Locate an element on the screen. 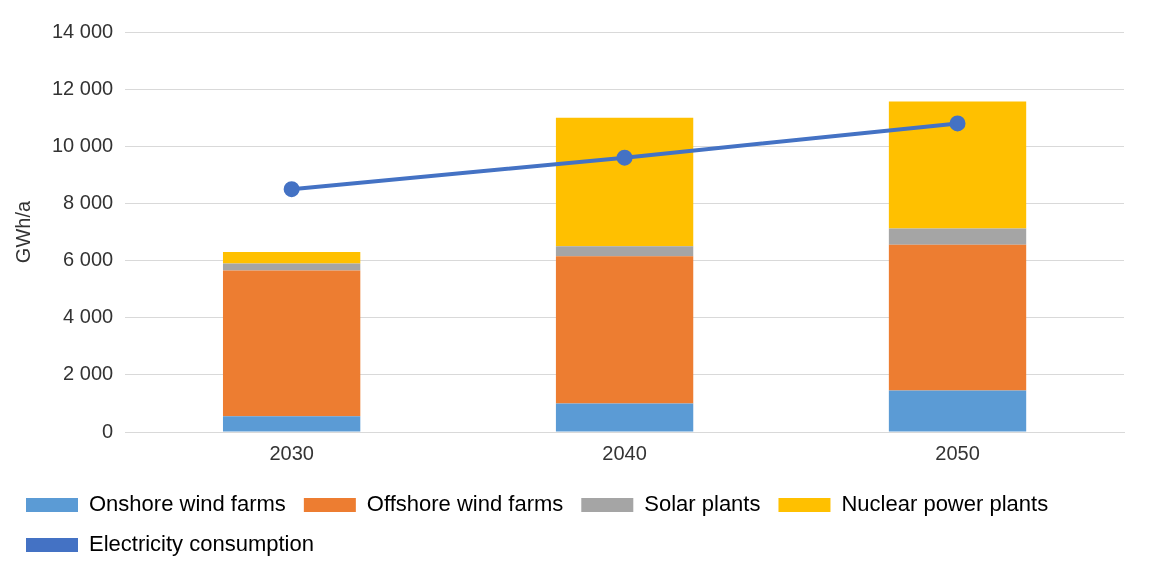 The image size is (1152, 574). y-tick-label: 8 000 is located at coordinates (88, 201).